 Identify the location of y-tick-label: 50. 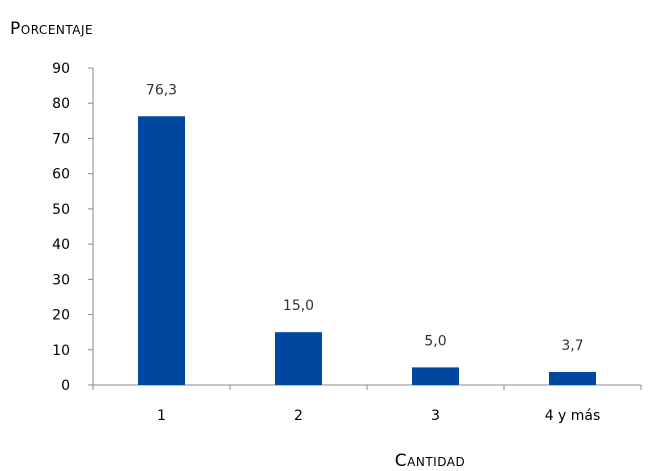
(61, 210).